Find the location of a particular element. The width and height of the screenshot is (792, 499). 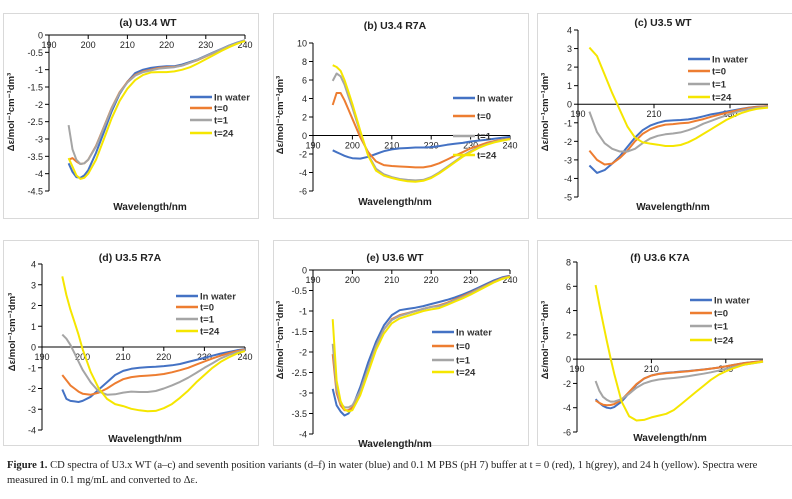

y-tick-label: 10 is located at coordinates (302, 44).